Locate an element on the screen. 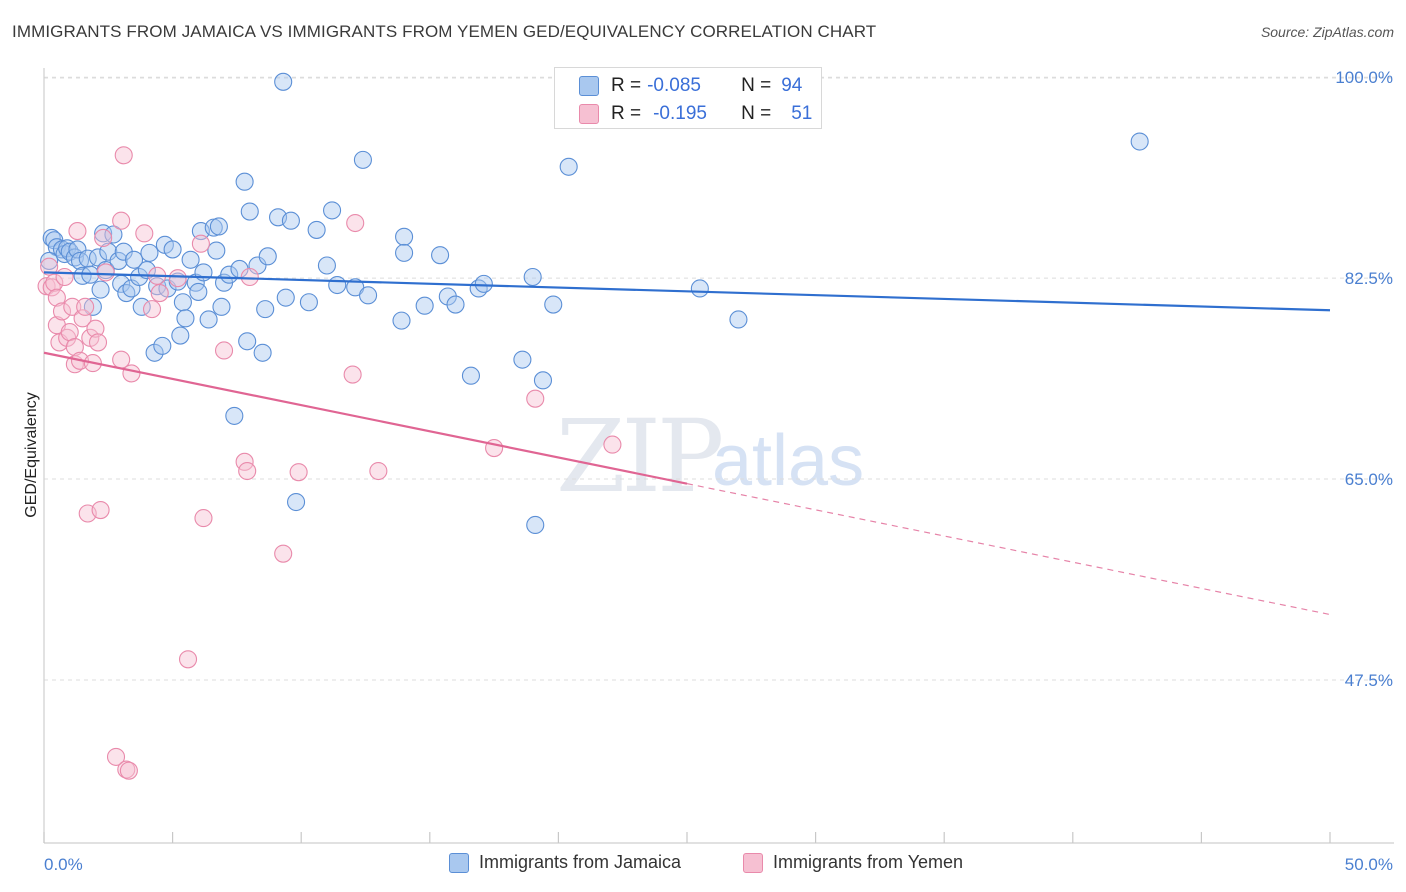 This screenshot has width=1406, height=892. legend-n-value: 94 is located at coordinates (792, 85).